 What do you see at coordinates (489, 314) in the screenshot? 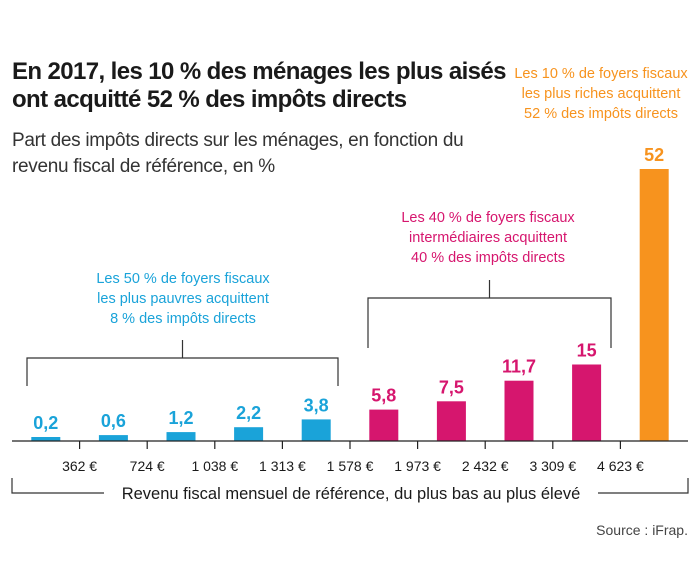
I see `bracket-middle` at bounding box center [489, 314].